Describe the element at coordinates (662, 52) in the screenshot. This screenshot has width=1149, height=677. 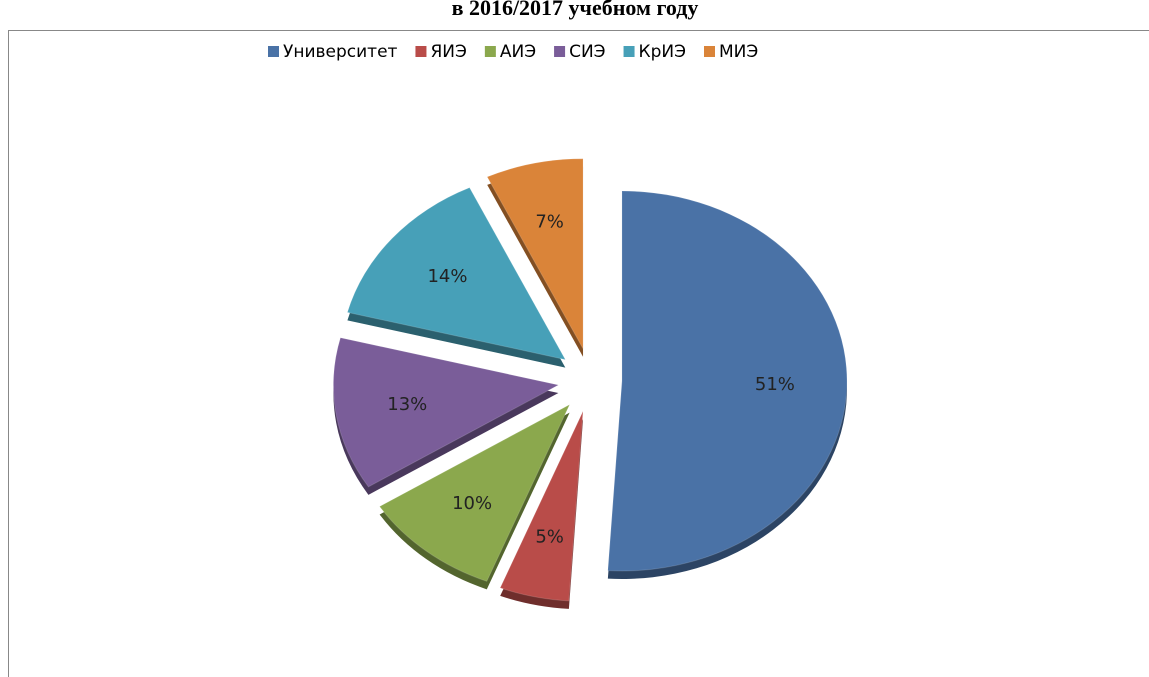
I see `legend-label: КрИЭ` at that location.